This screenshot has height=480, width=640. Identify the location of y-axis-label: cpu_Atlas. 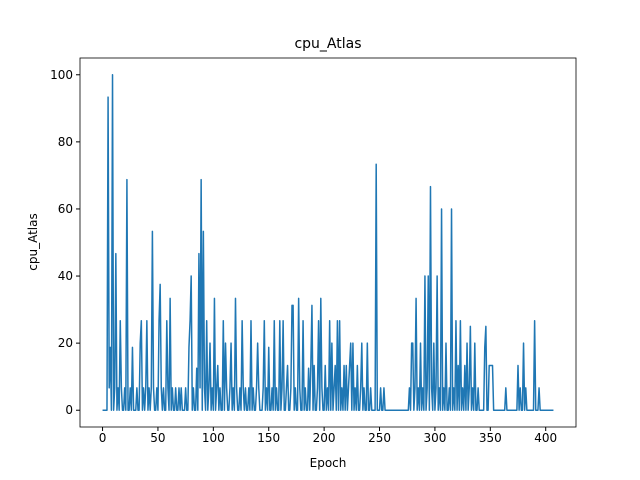
(33, 241).